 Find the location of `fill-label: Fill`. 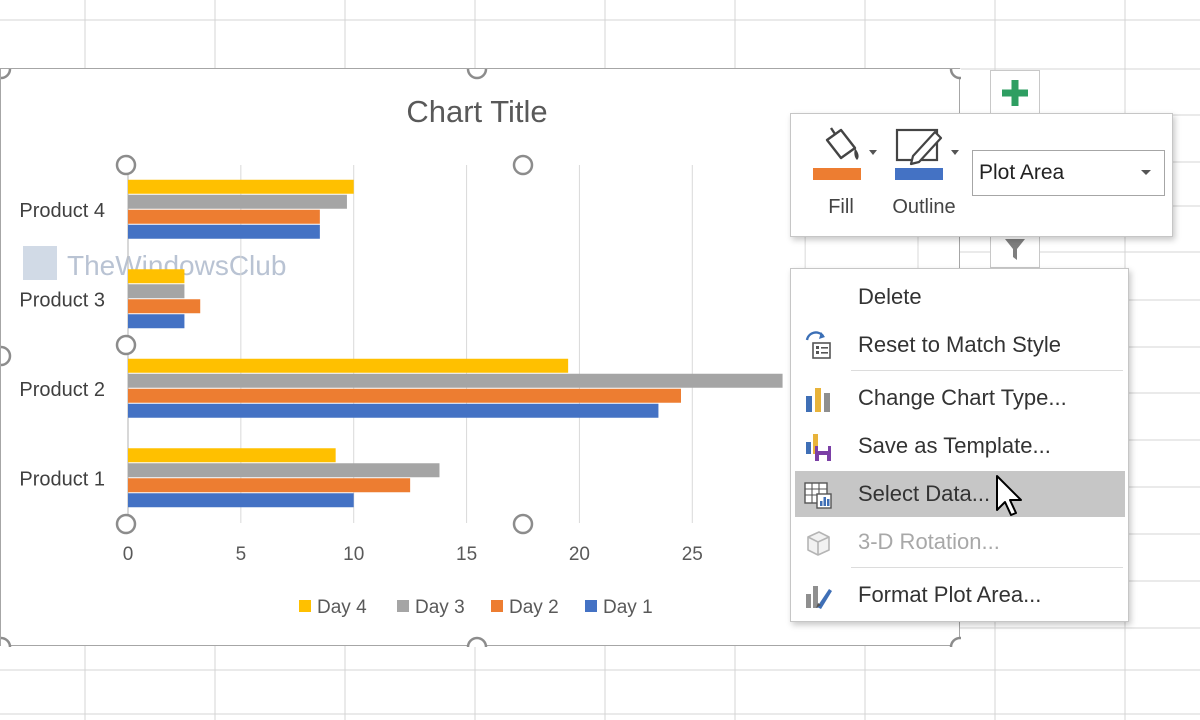

fill-label: Fill is located at coordinates (841, 207).